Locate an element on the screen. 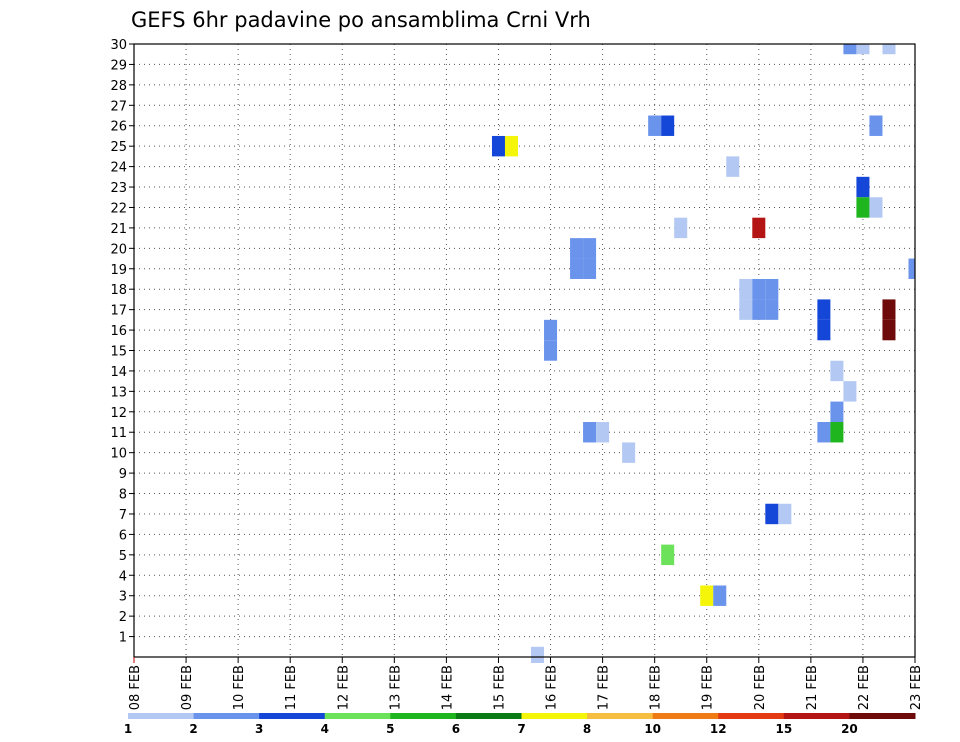 Image resolution: width=960 pixels, height=742 pixels. legend-label: 20 is located at coordinates (849, 729).